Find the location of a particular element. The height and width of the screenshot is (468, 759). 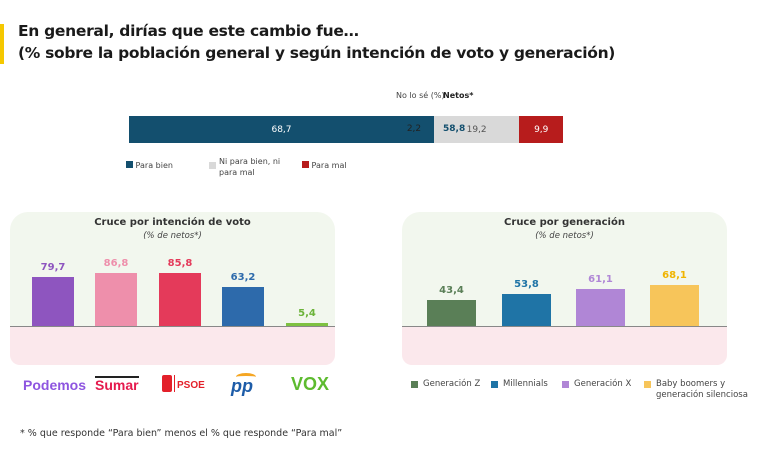

data-label: 68,1 is located at coordinates (674, 276).